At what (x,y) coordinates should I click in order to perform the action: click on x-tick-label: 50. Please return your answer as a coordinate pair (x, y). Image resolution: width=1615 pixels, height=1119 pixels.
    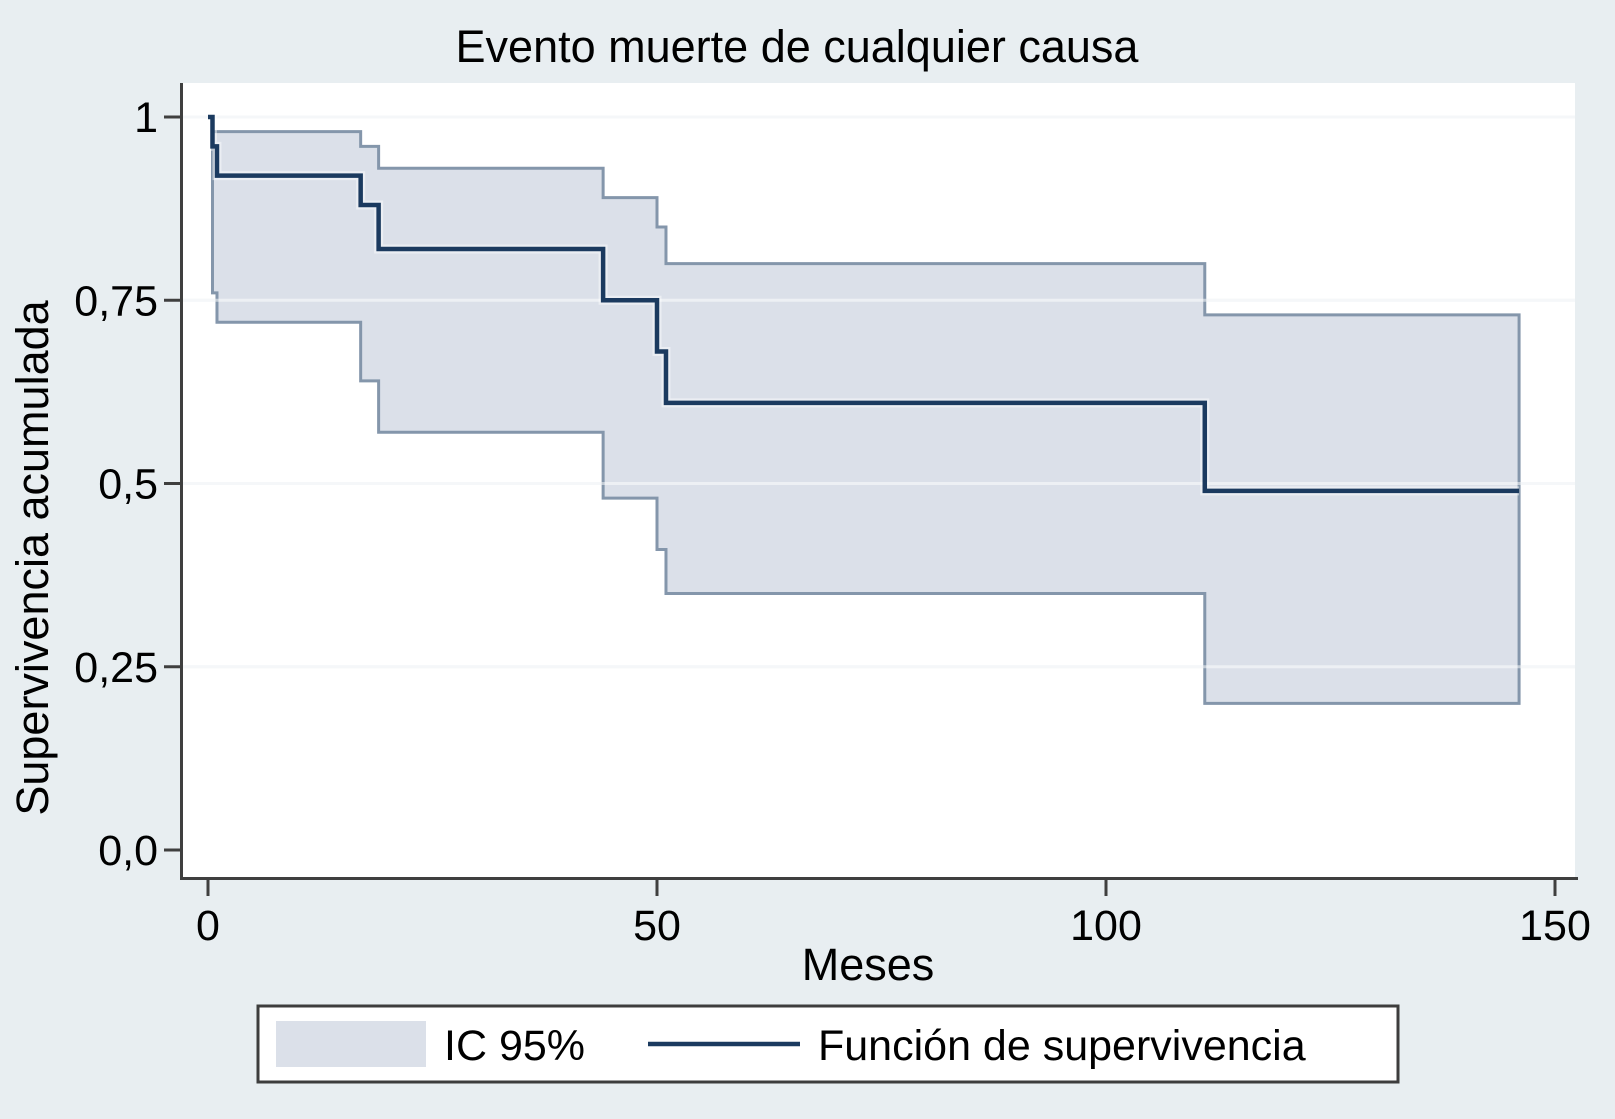
    Looking at the image, I should click on (657, 926).